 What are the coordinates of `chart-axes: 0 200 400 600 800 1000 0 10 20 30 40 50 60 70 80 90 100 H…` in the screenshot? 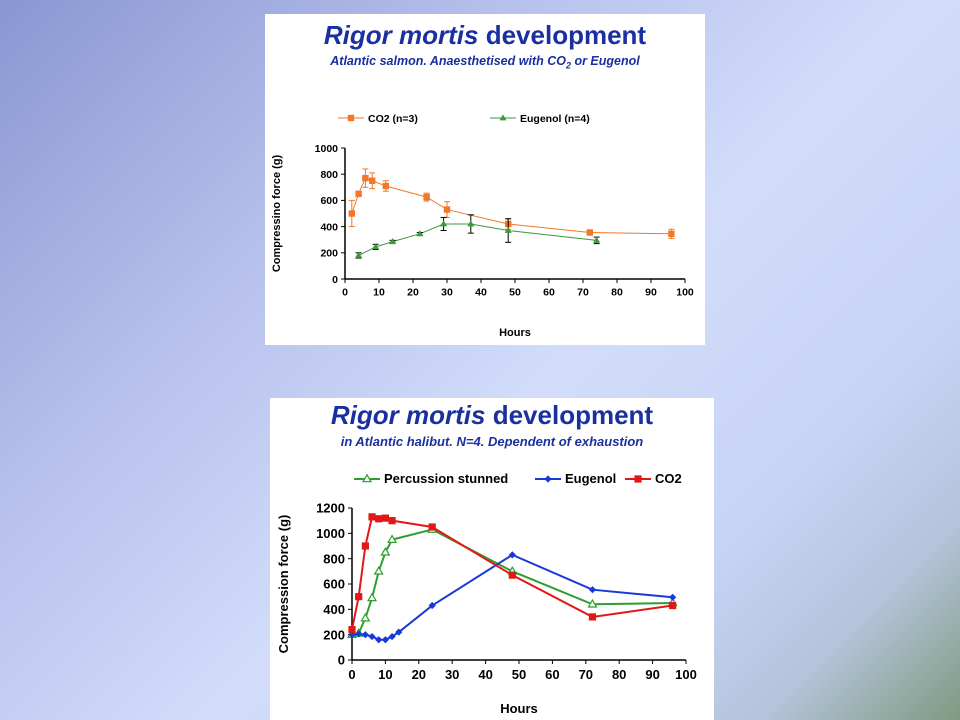 It's located at (482, 241).